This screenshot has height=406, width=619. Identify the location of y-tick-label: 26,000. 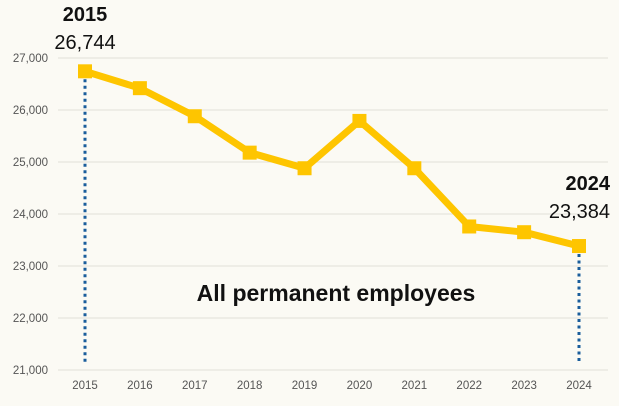
(30, 111).